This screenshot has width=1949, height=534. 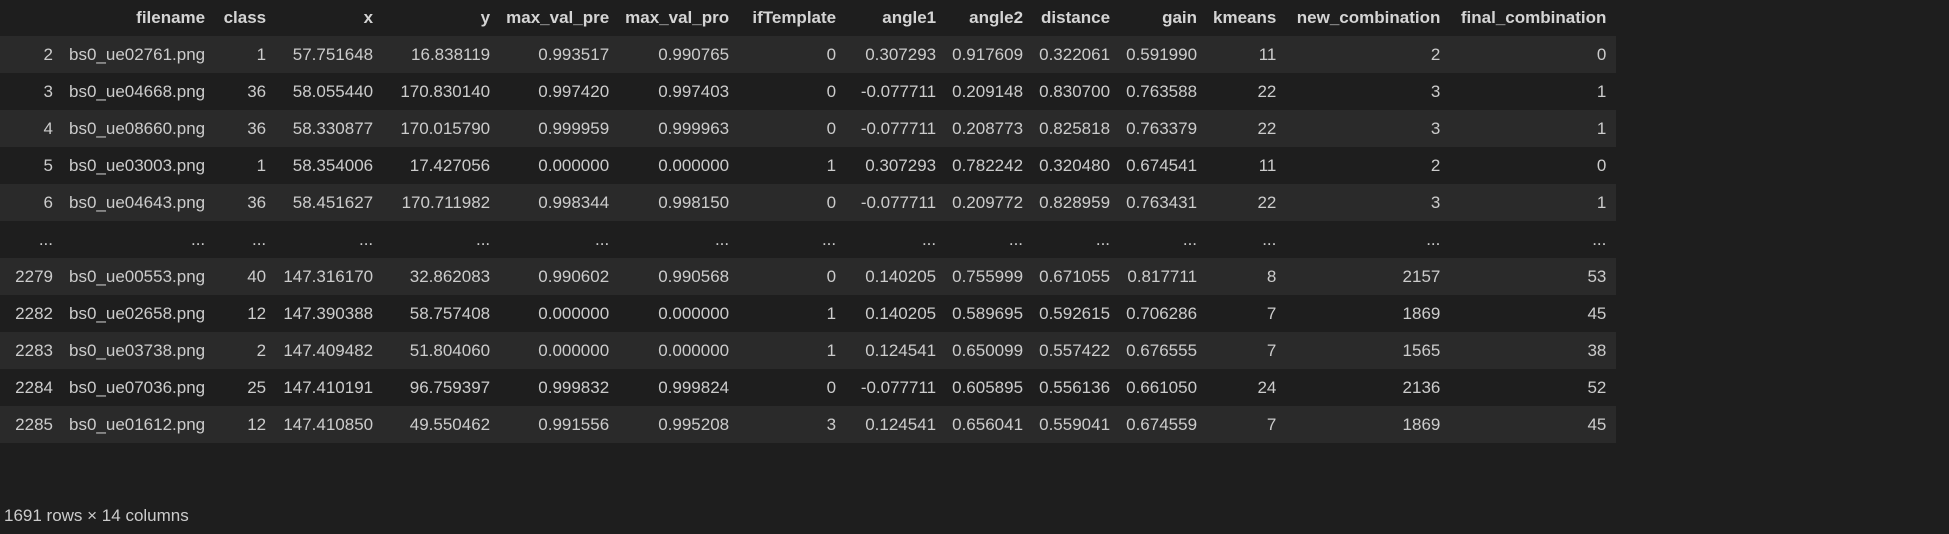 I want to click on table-cell: 32.862083, so click(x=442, y=276).